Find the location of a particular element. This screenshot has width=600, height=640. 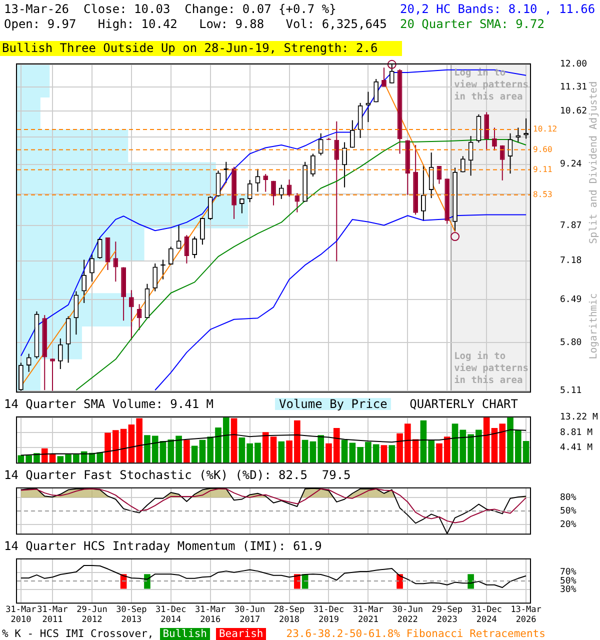

x-tick-label: 31-Mar 2011 is located at coordinates (52, 615).